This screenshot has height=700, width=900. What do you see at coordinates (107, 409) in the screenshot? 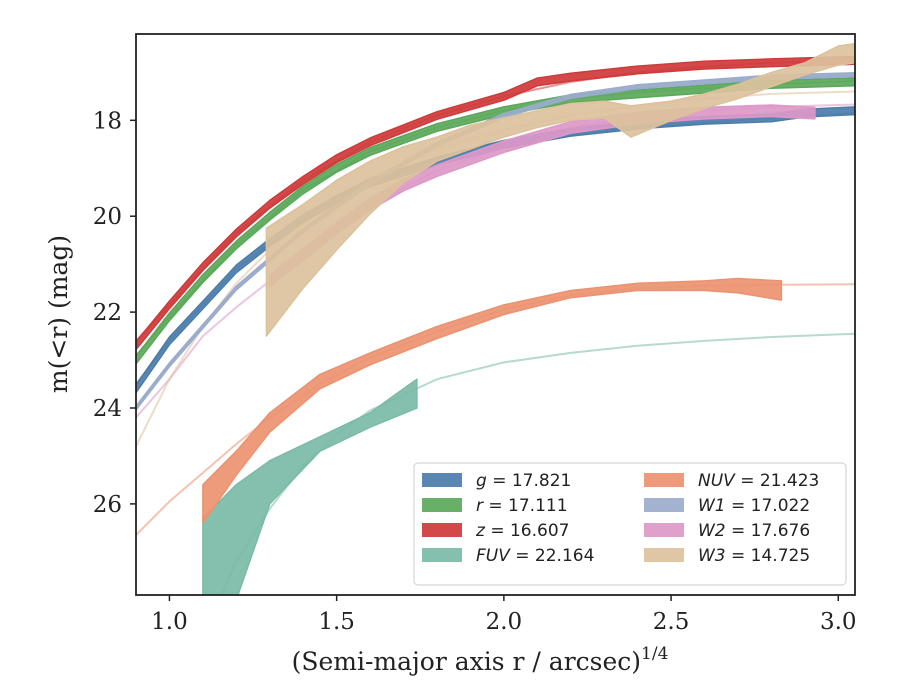
I see `y-tick-label: 24` at bounding box center [107, 409].